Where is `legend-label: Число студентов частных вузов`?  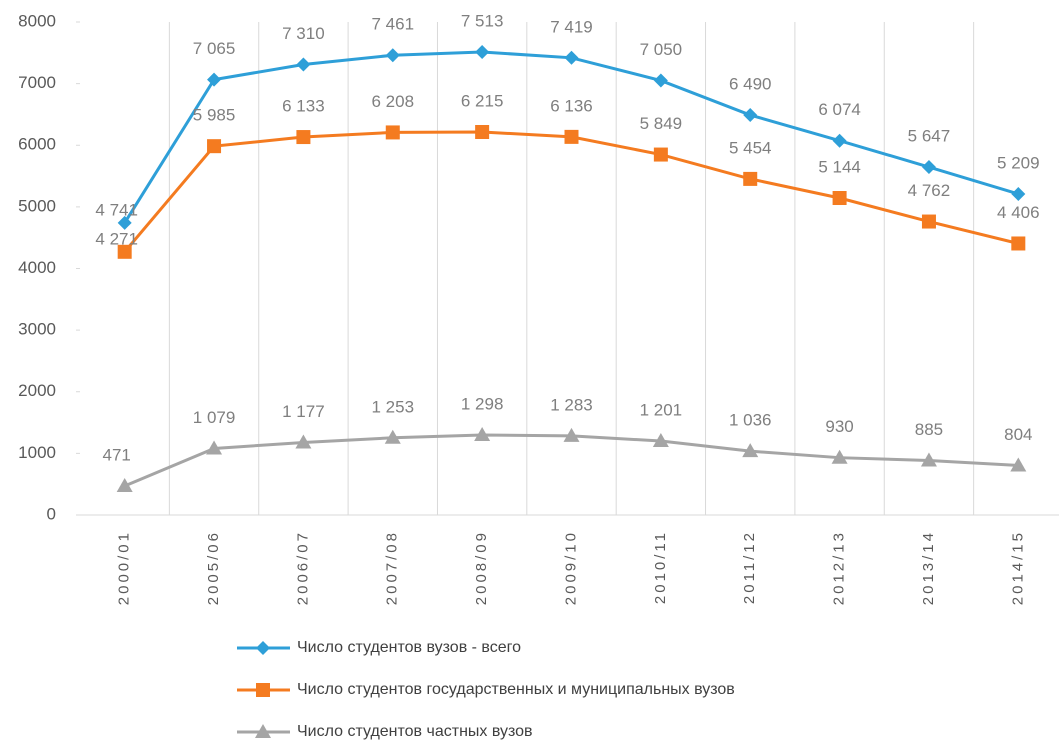
legend-label: Число студентов частных вузов is located at coordinates (415, 731).